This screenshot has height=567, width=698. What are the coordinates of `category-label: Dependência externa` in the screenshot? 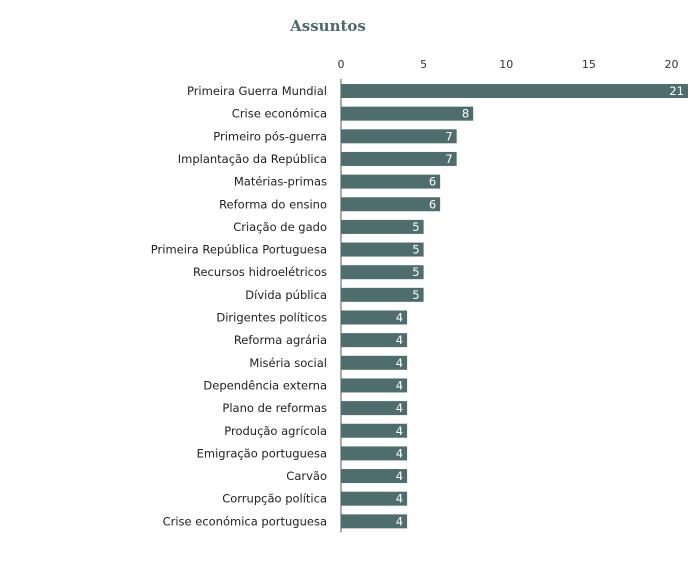 It's located at (265, 385).